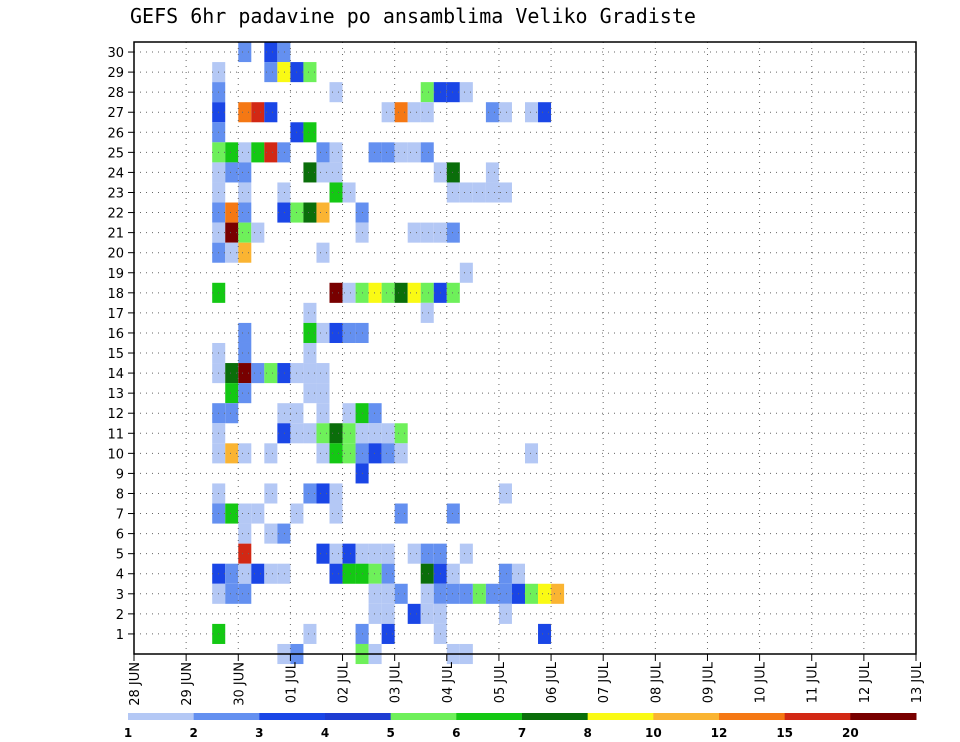 This screenshot has height=742, width=960. Describe the element at coordinates (120, 555) in the screenshot. I see `y-tick-label: 5` at that location.